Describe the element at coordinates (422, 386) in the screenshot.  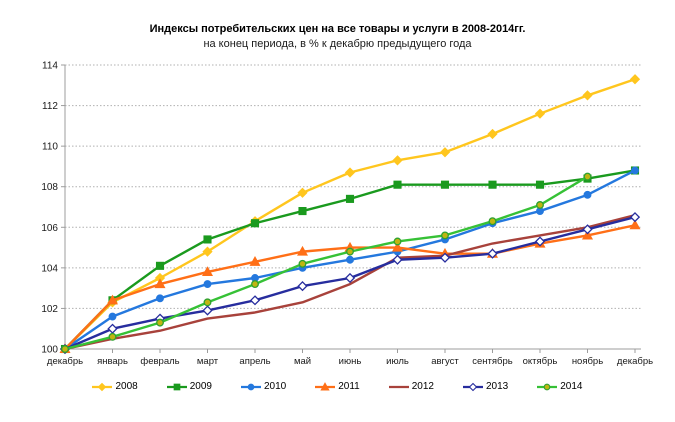
I see `legend-label-2012: 2012` at that location.